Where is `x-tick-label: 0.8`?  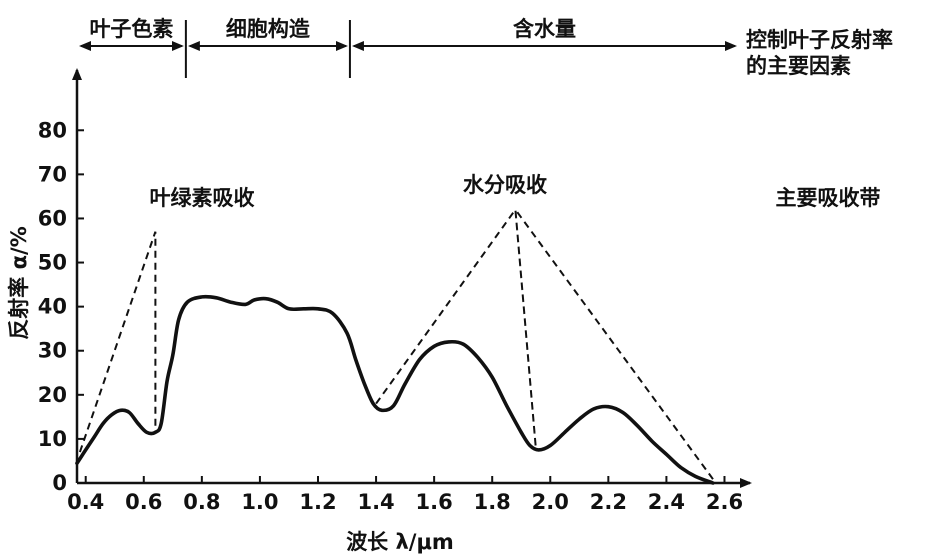
x-tick-label: 0.8 is located at coordinates (201, 502).